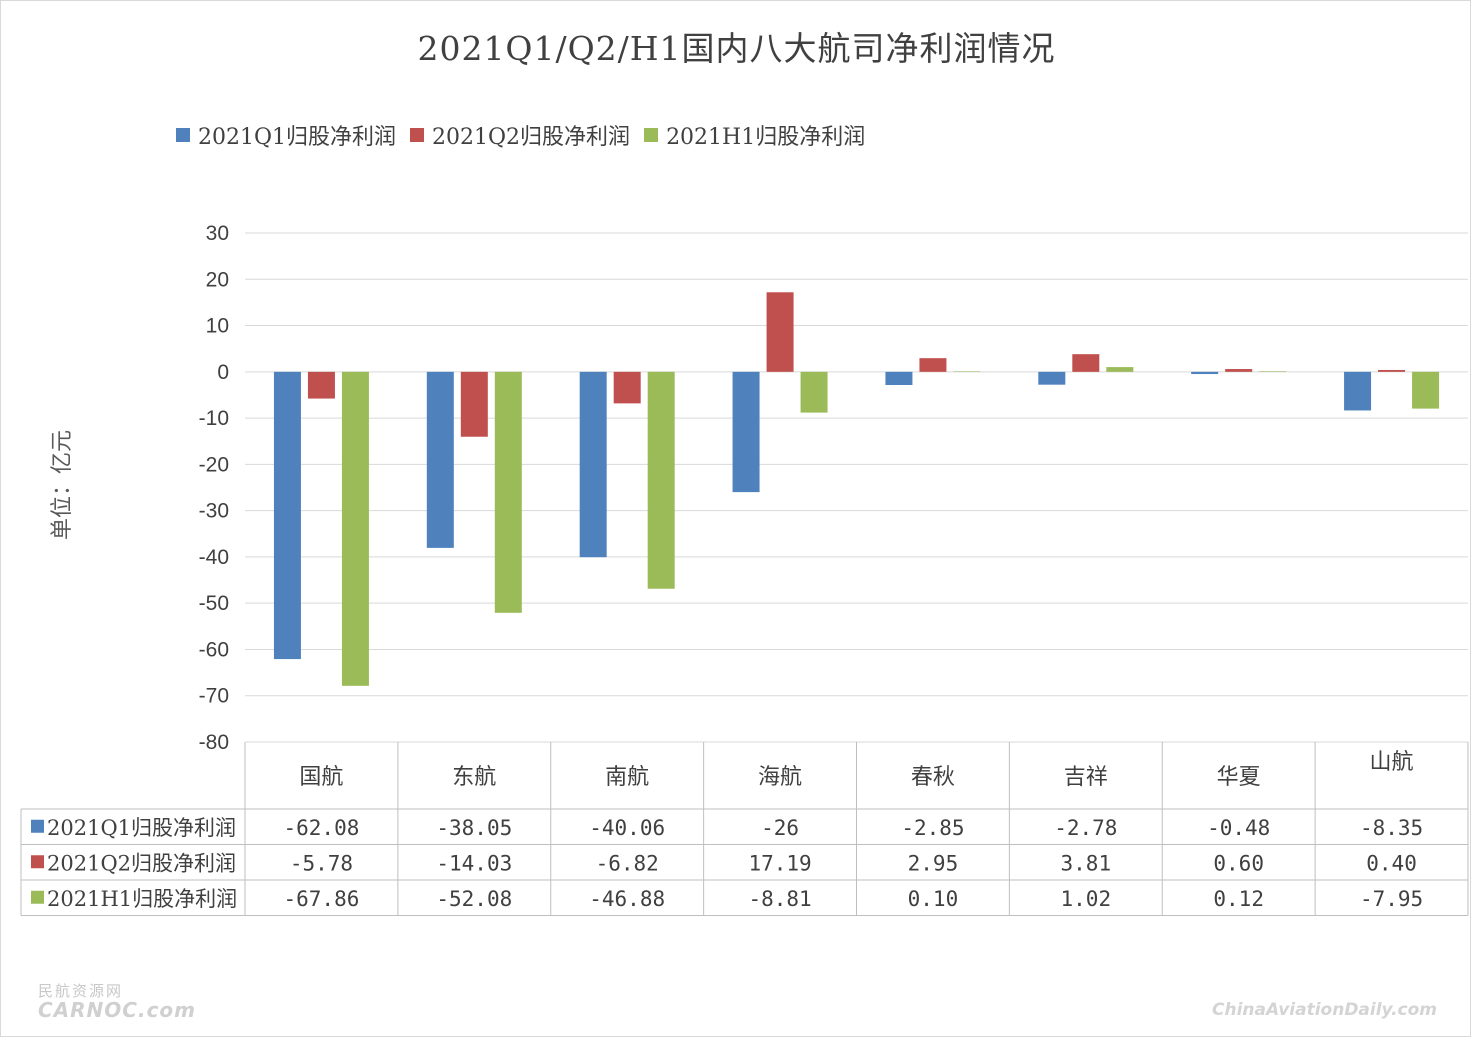 This screenshot has width=1473, height=1039. What do you see at coordinates (1086, 777) in the screenshot?
I see `category-label: 吉祥` at bounding box center [1086, 777].